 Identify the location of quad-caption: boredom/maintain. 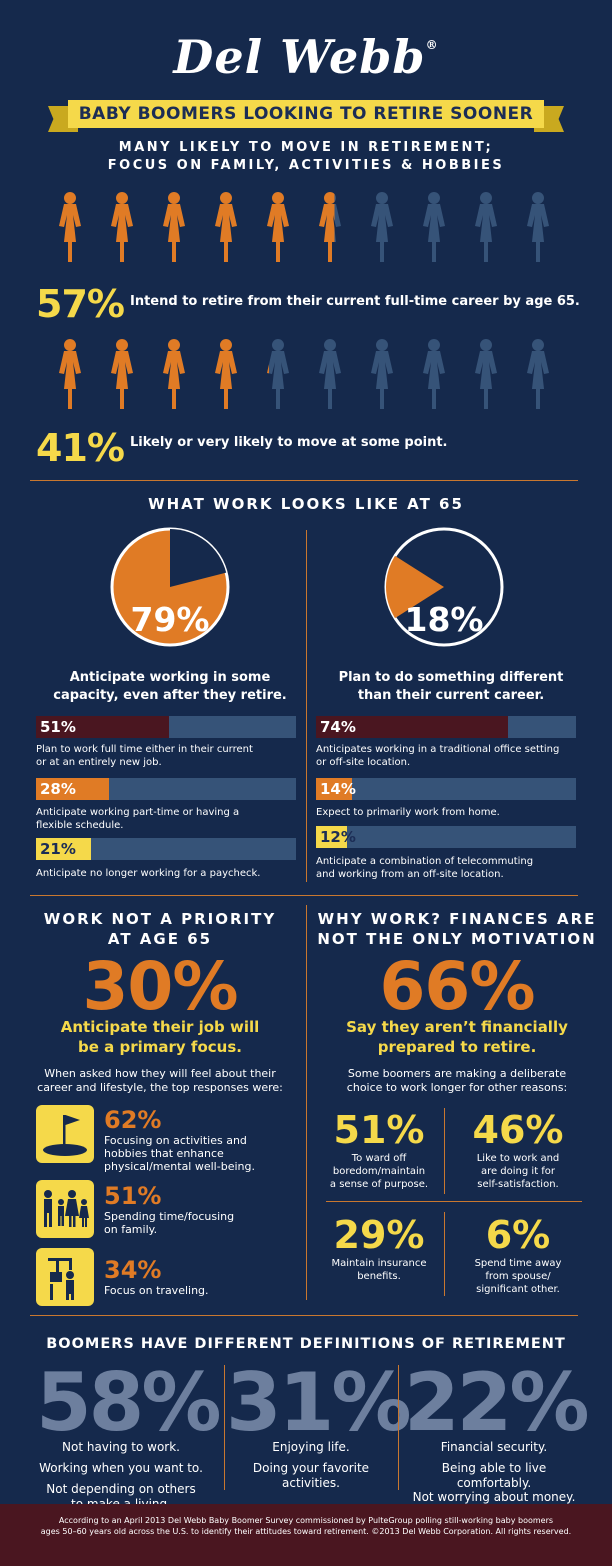
(379, 1171).